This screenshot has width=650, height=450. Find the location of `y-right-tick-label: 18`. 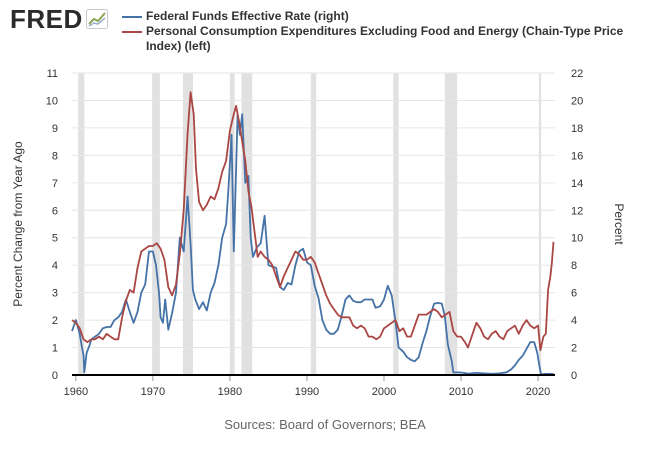

y-right-tick-label: 18 is located at coordinates (577, 129).